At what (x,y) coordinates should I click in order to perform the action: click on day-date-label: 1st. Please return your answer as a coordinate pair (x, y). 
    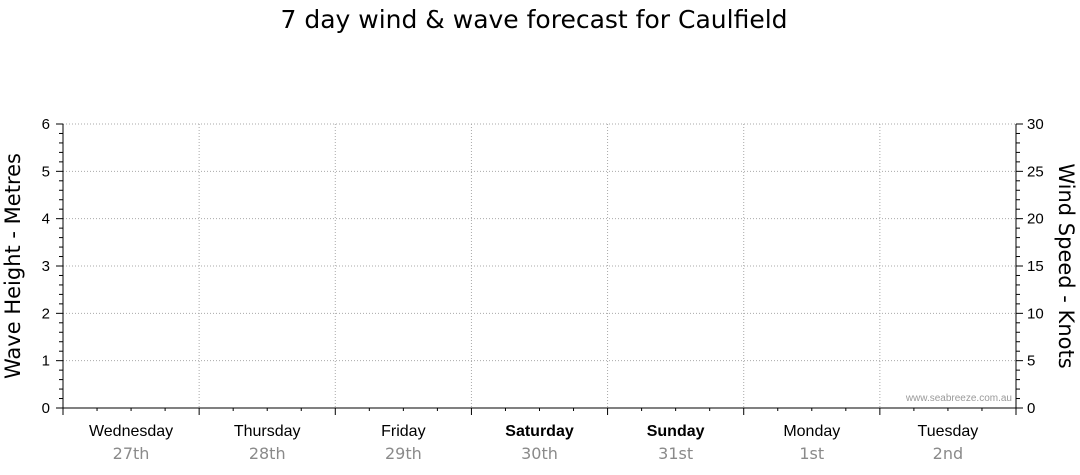
    Looking at the image, I should click on (811, 453).